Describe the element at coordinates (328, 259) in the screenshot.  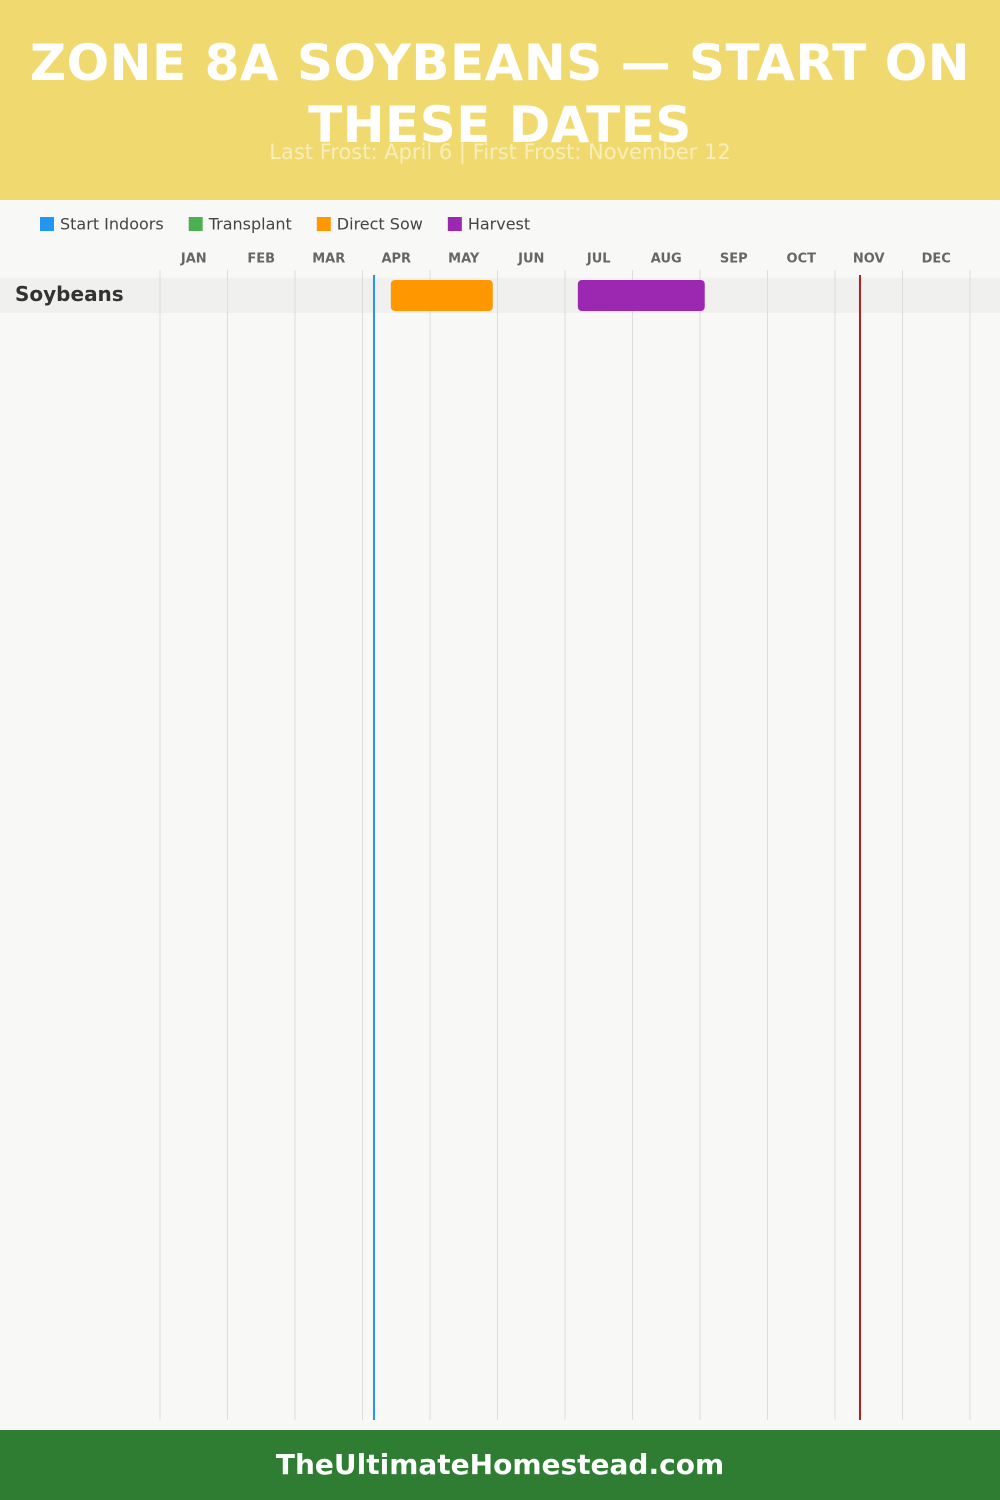
I see `month-label: MAR` at that location.